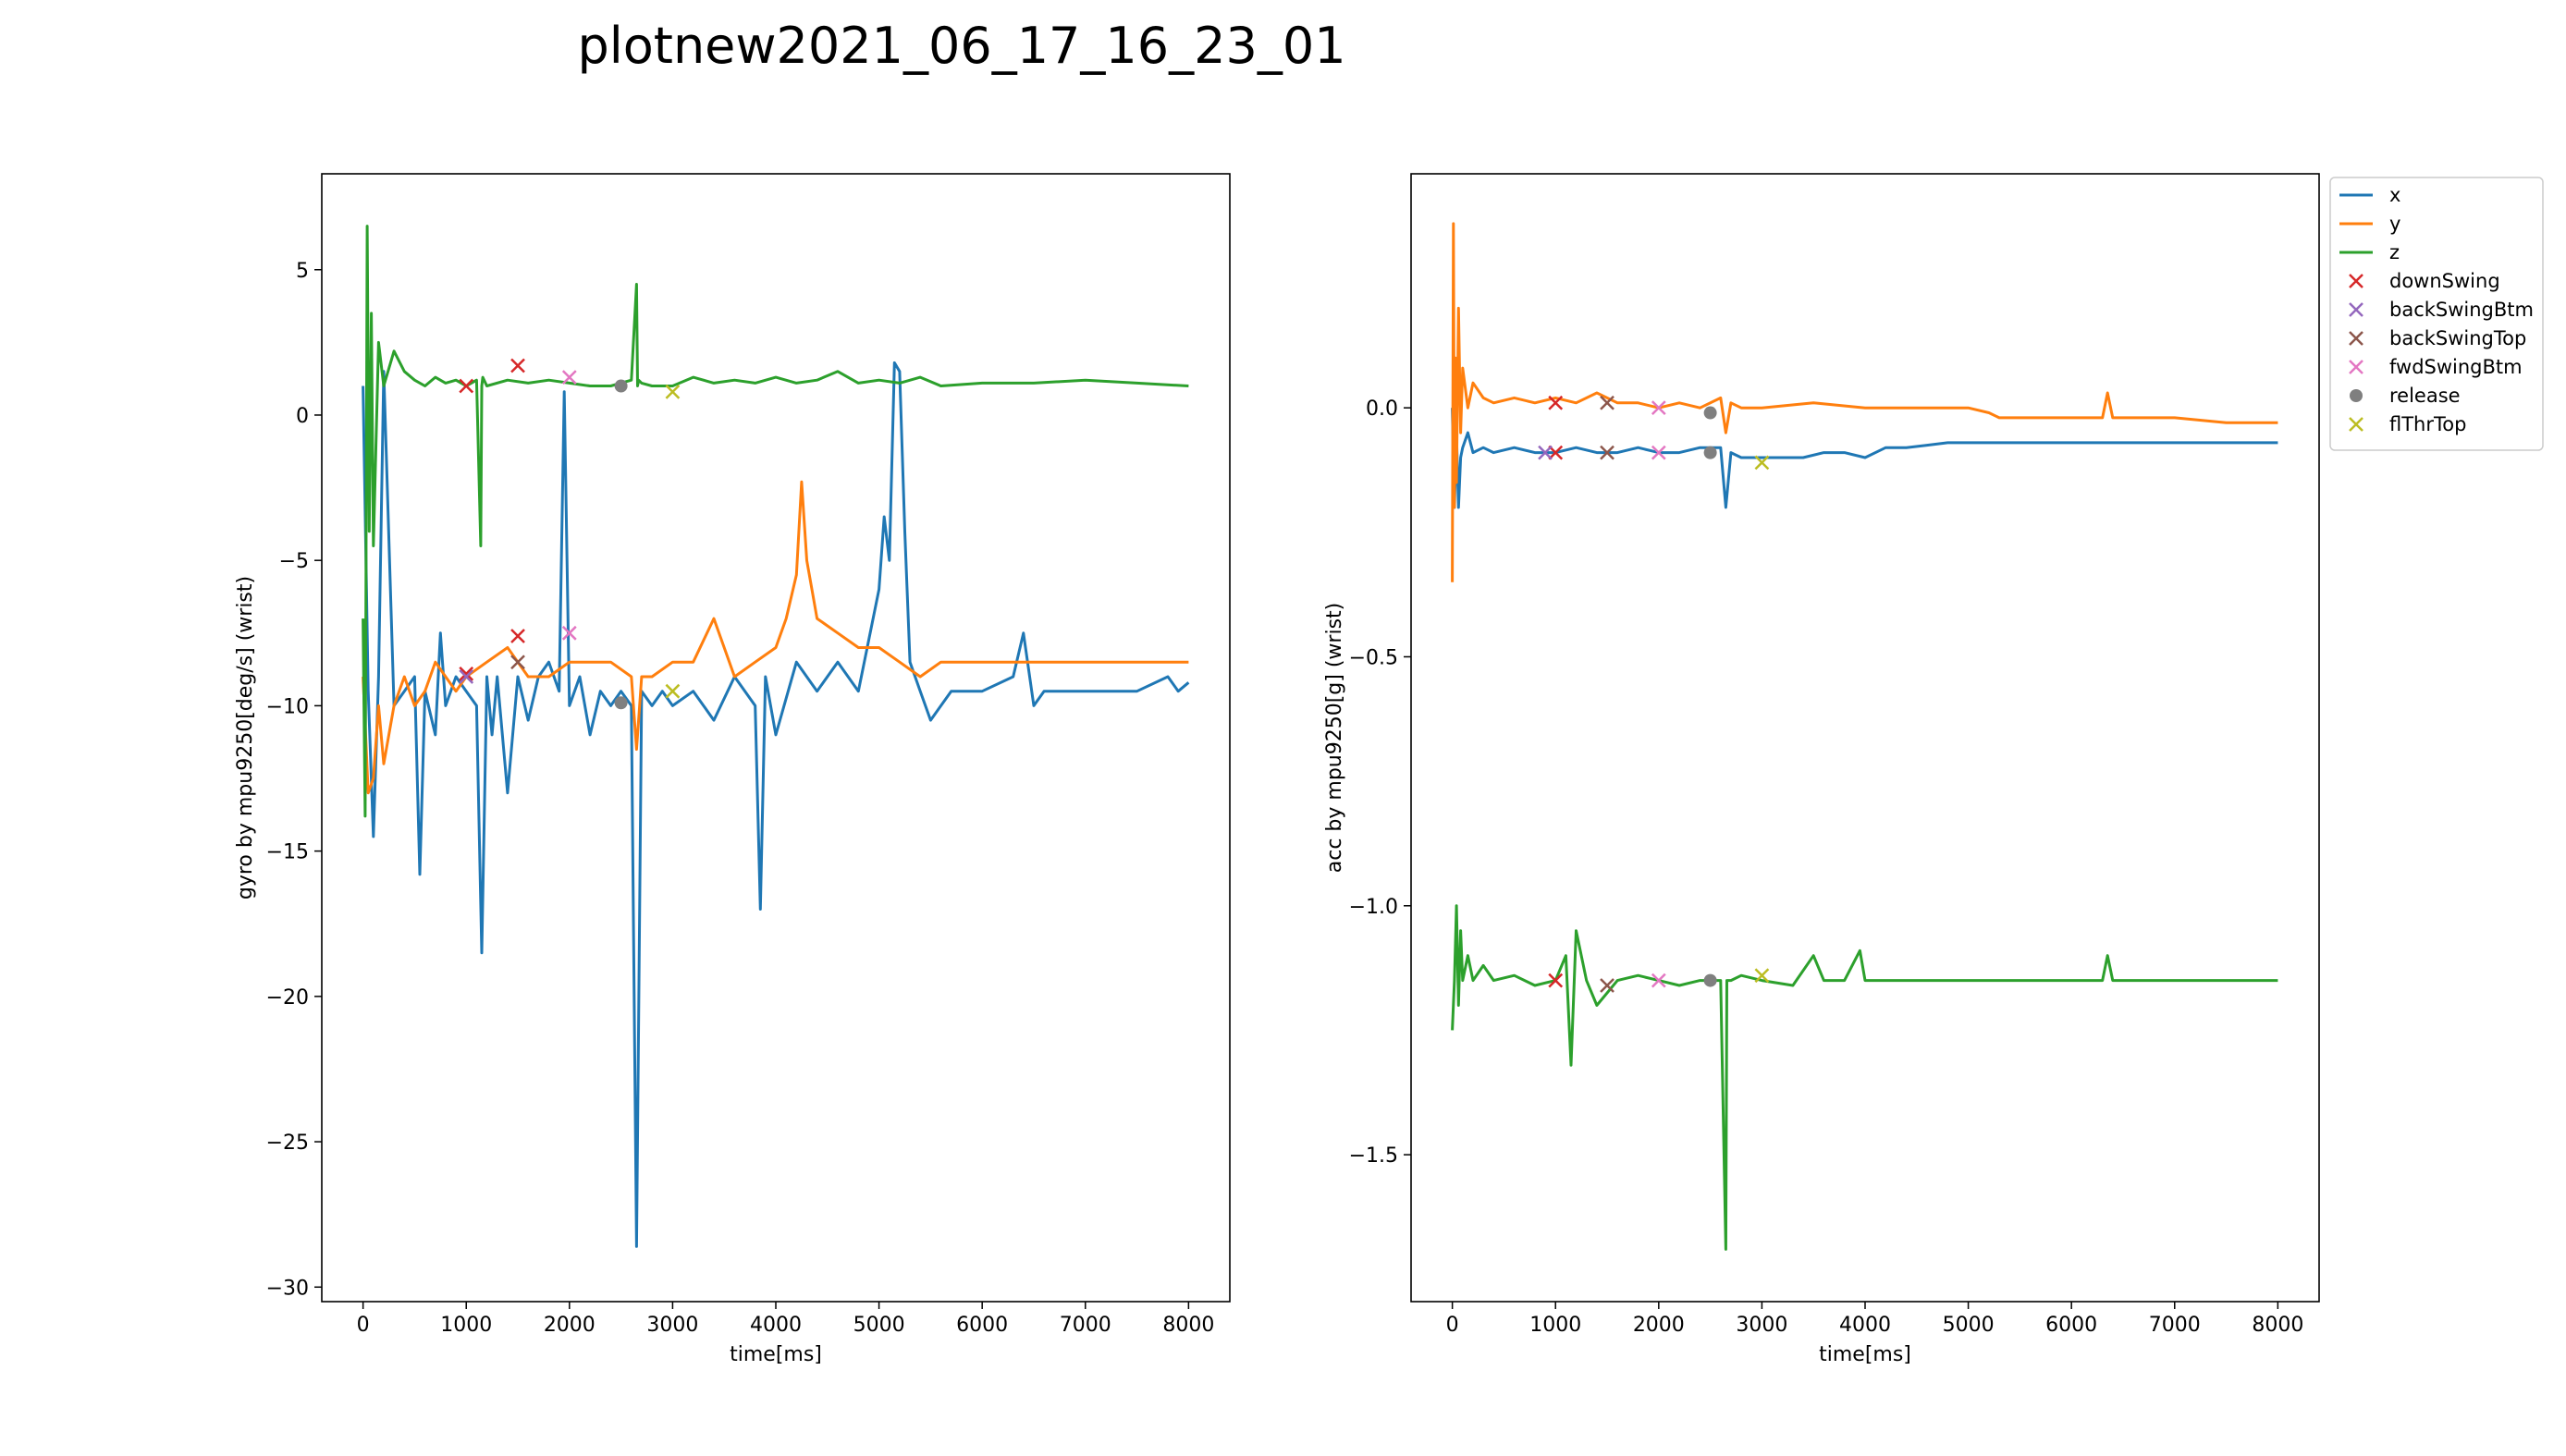  I want to click on legend-swatch-release, so click(2356, 395).